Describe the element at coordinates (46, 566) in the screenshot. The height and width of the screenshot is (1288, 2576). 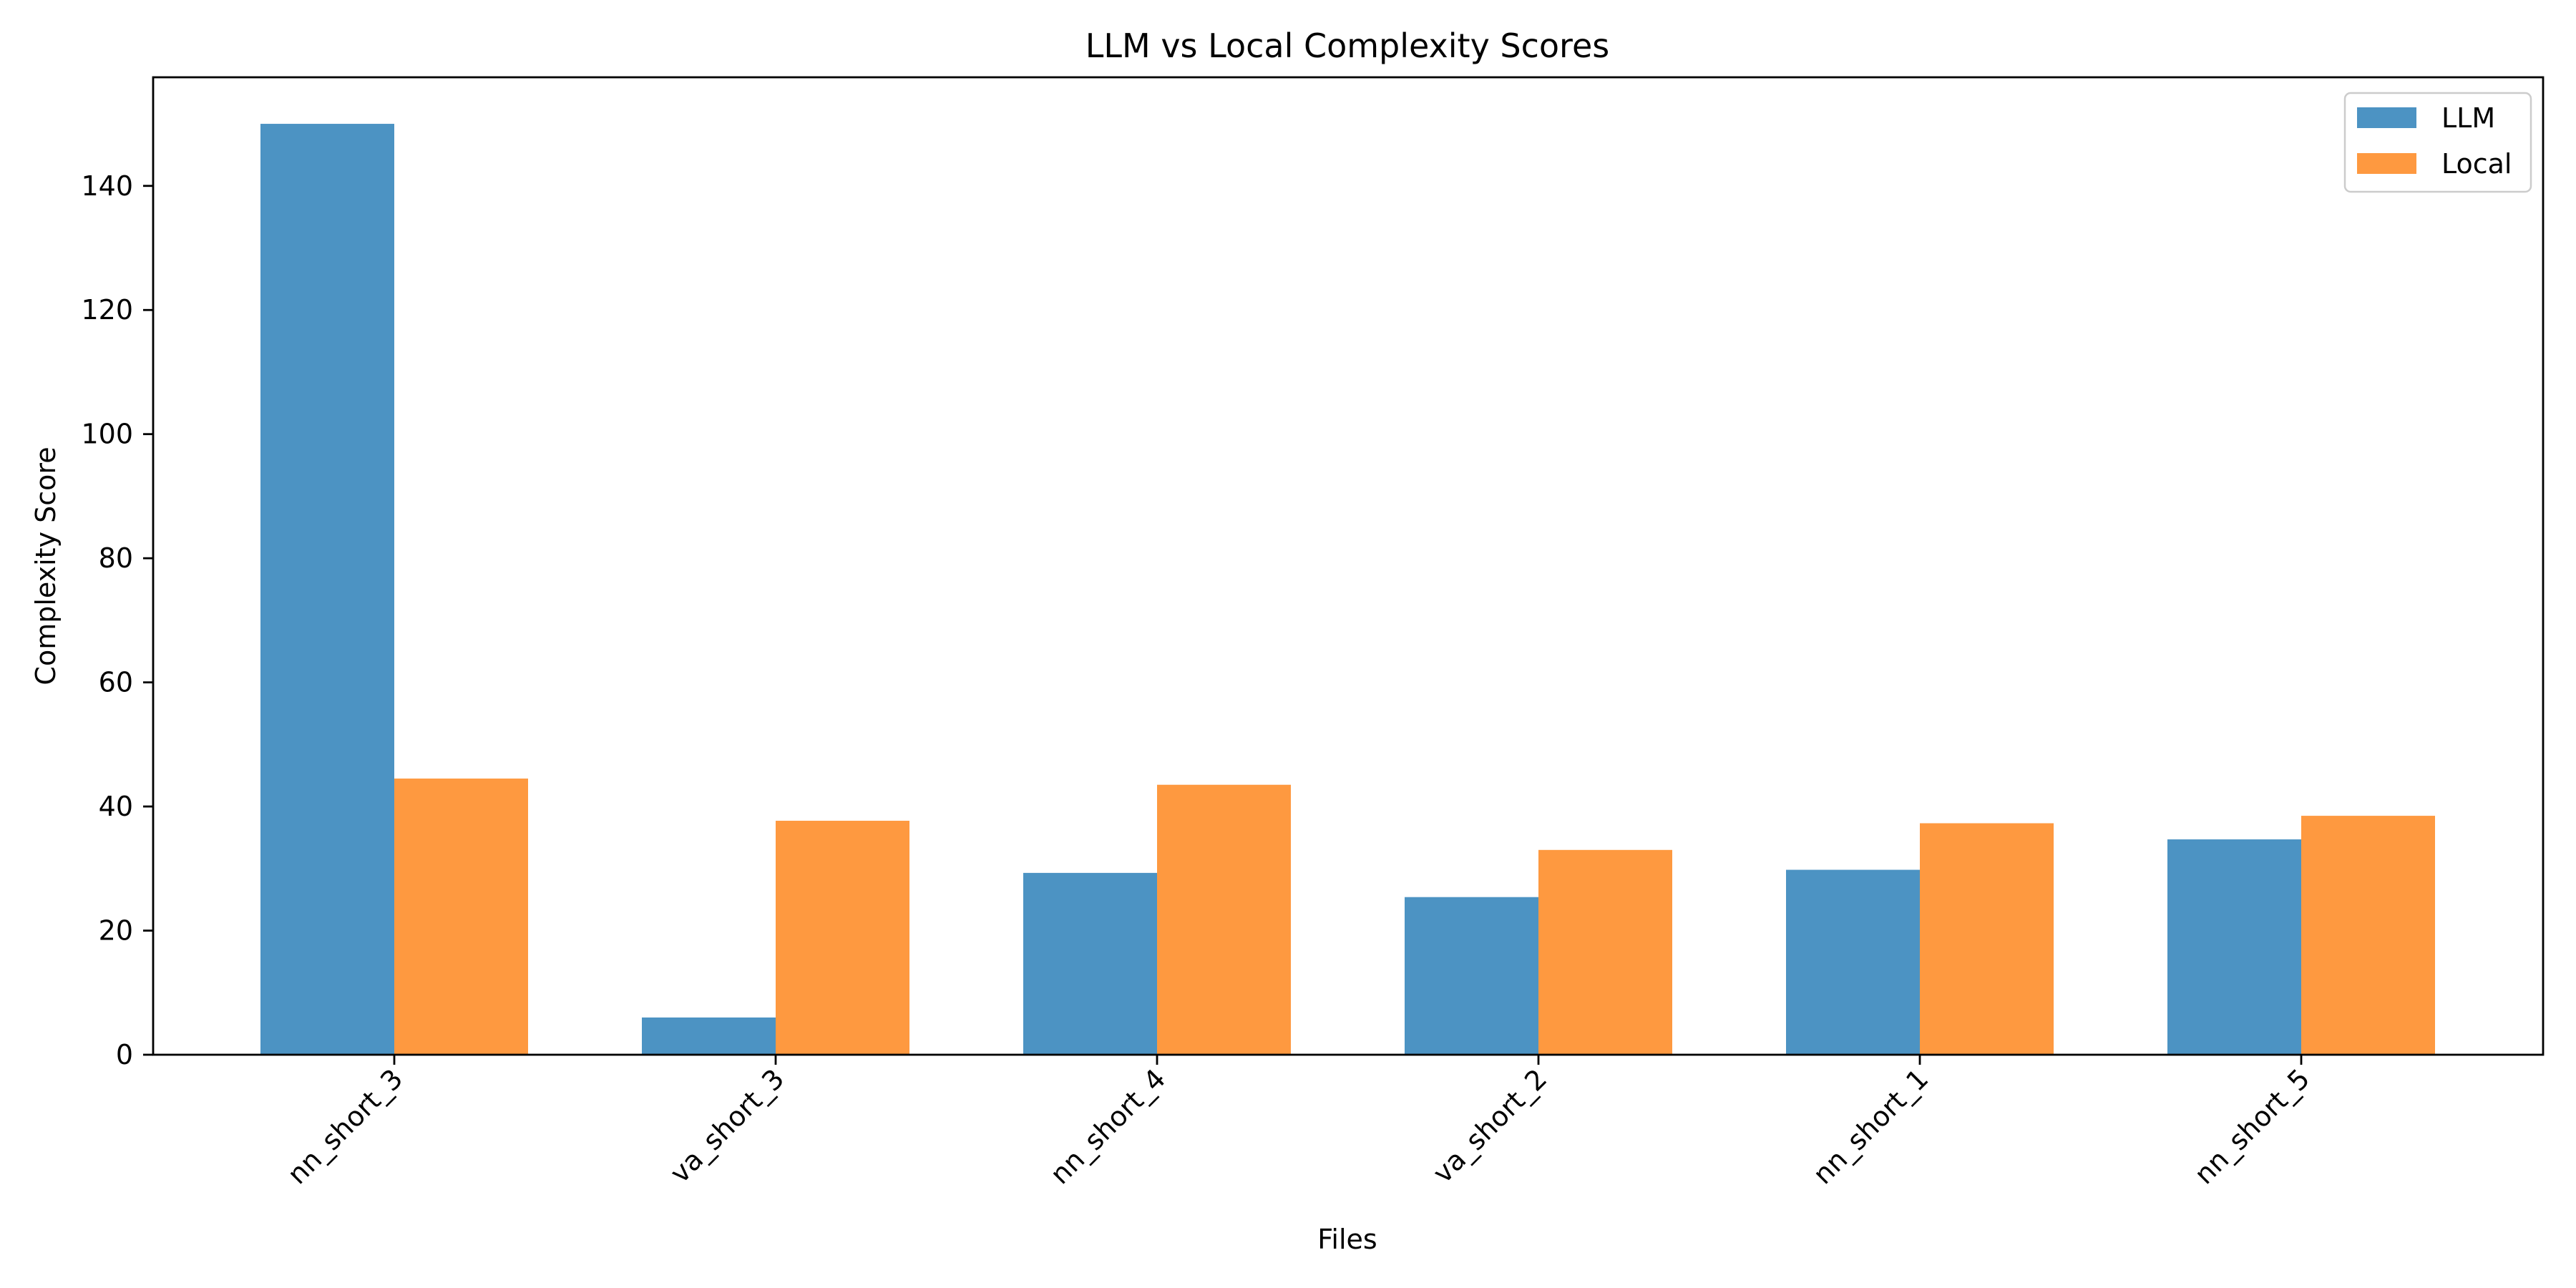
I see `y-axis-label: Complexity Score` at that location.